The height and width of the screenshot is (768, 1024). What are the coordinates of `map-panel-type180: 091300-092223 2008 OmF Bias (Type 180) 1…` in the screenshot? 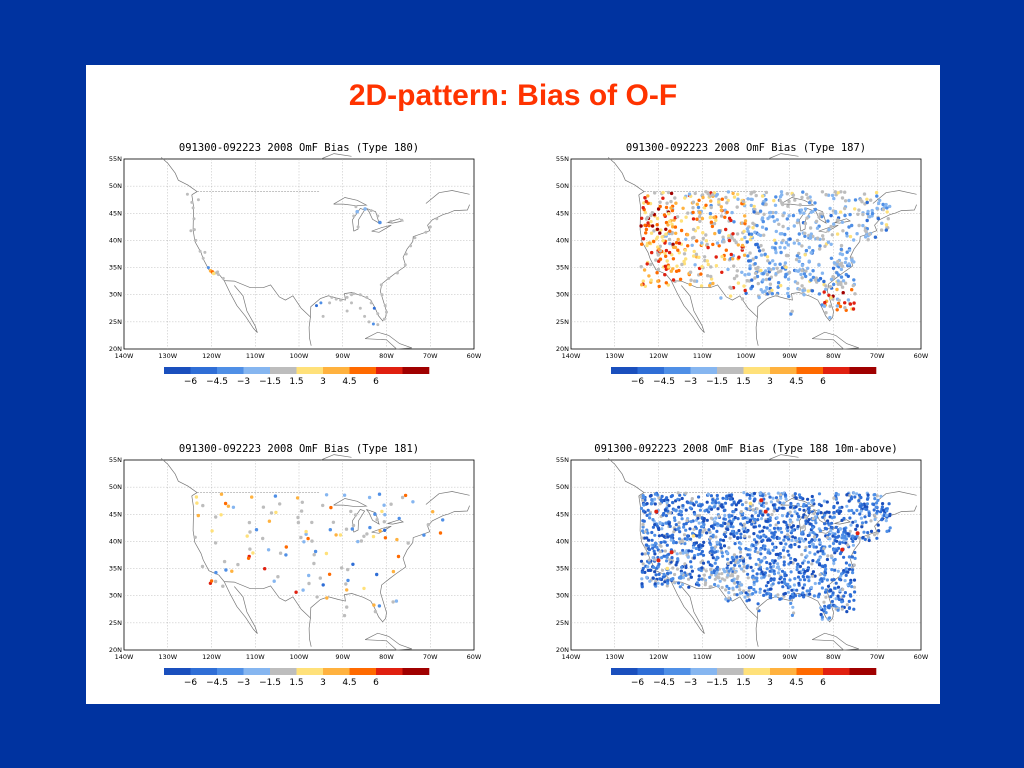 It's located at (299, 267).